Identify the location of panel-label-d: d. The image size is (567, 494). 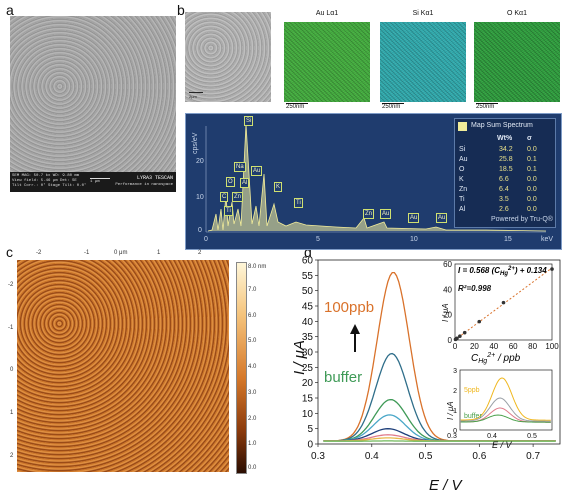
(308, 252).